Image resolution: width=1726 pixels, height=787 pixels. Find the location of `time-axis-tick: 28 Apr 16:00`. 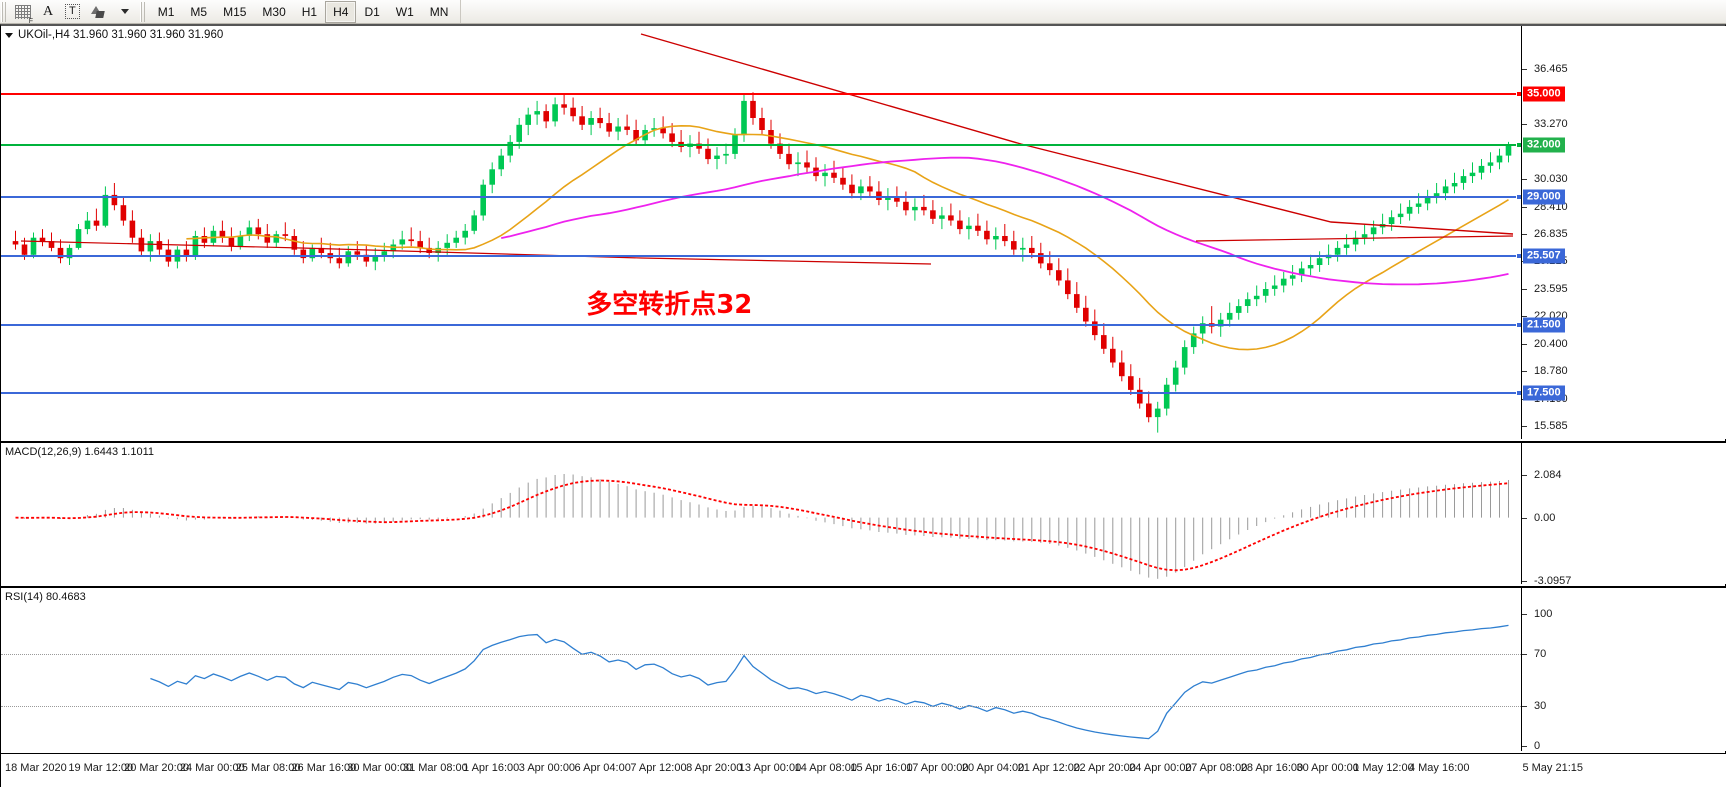

time-axis-tick: 28 Apr 16:00 is located at coordinates (1272, 768).